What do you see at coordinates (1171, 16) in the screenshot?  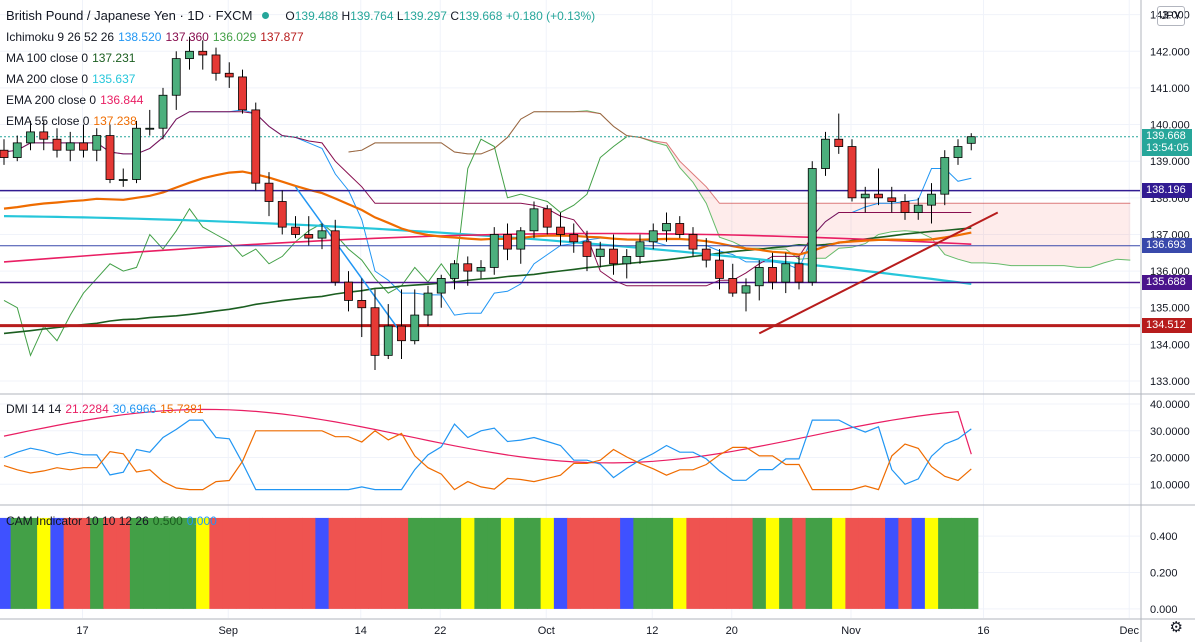 I see `currency-badge: JPY` at bounding box center [1171, 16].